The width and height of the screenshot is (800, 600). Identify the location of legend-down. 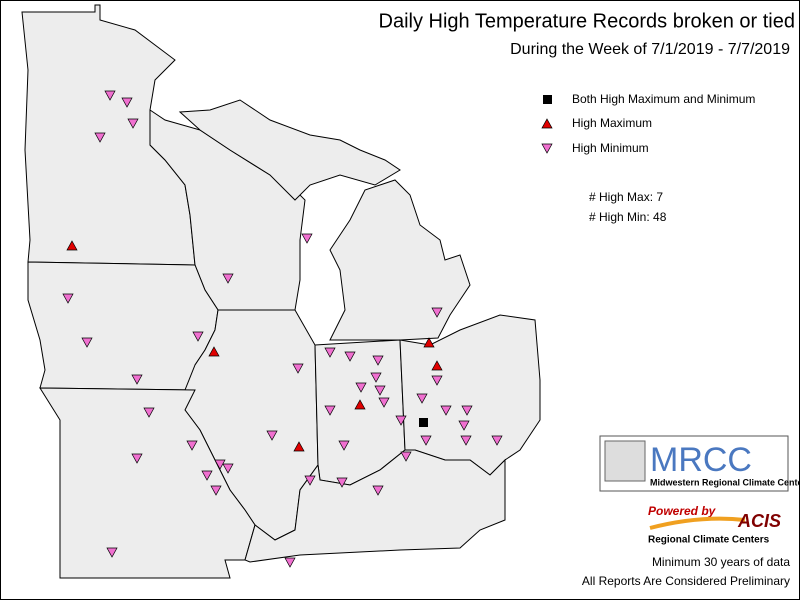
(547, 148).